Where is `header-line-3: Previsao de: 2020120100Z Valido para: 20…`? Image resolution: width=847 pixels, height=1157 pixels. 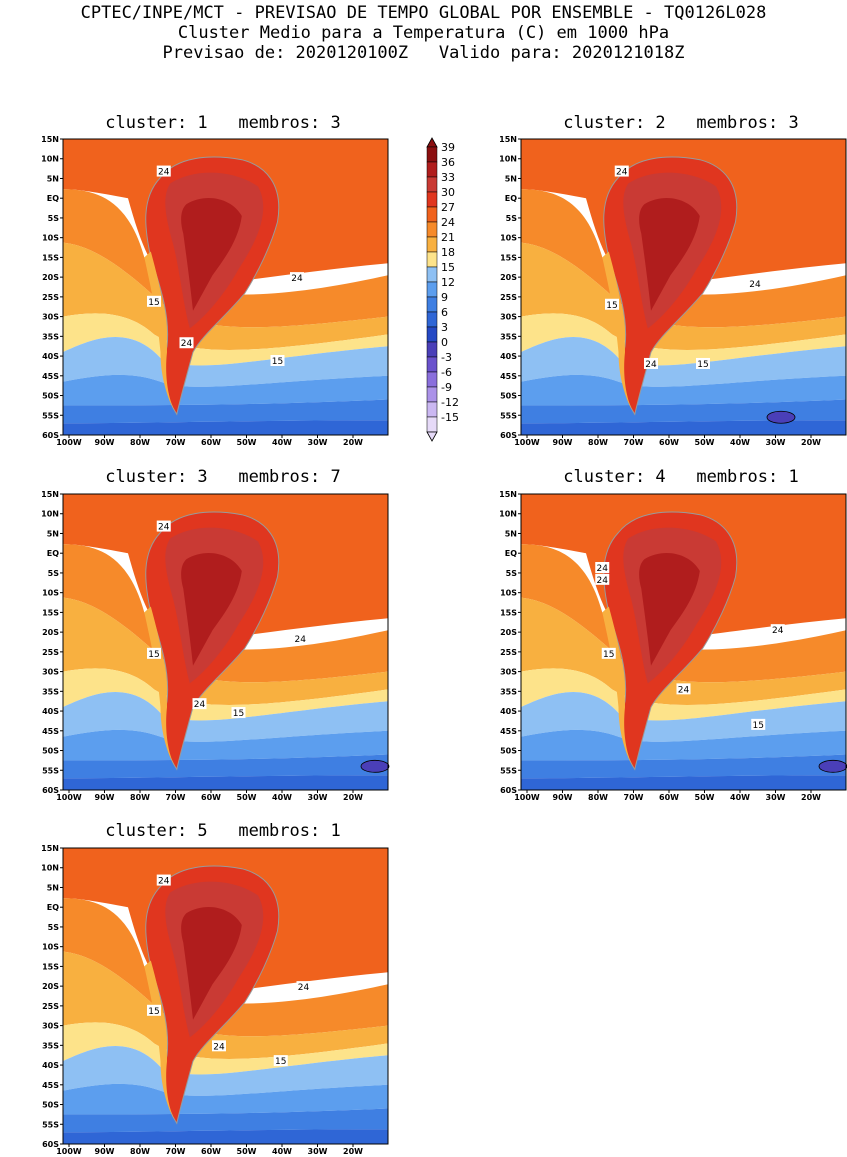 header-line-3: Previsao de: 2020120100Z Valido para: 20… is located at coordinates (423, 53).